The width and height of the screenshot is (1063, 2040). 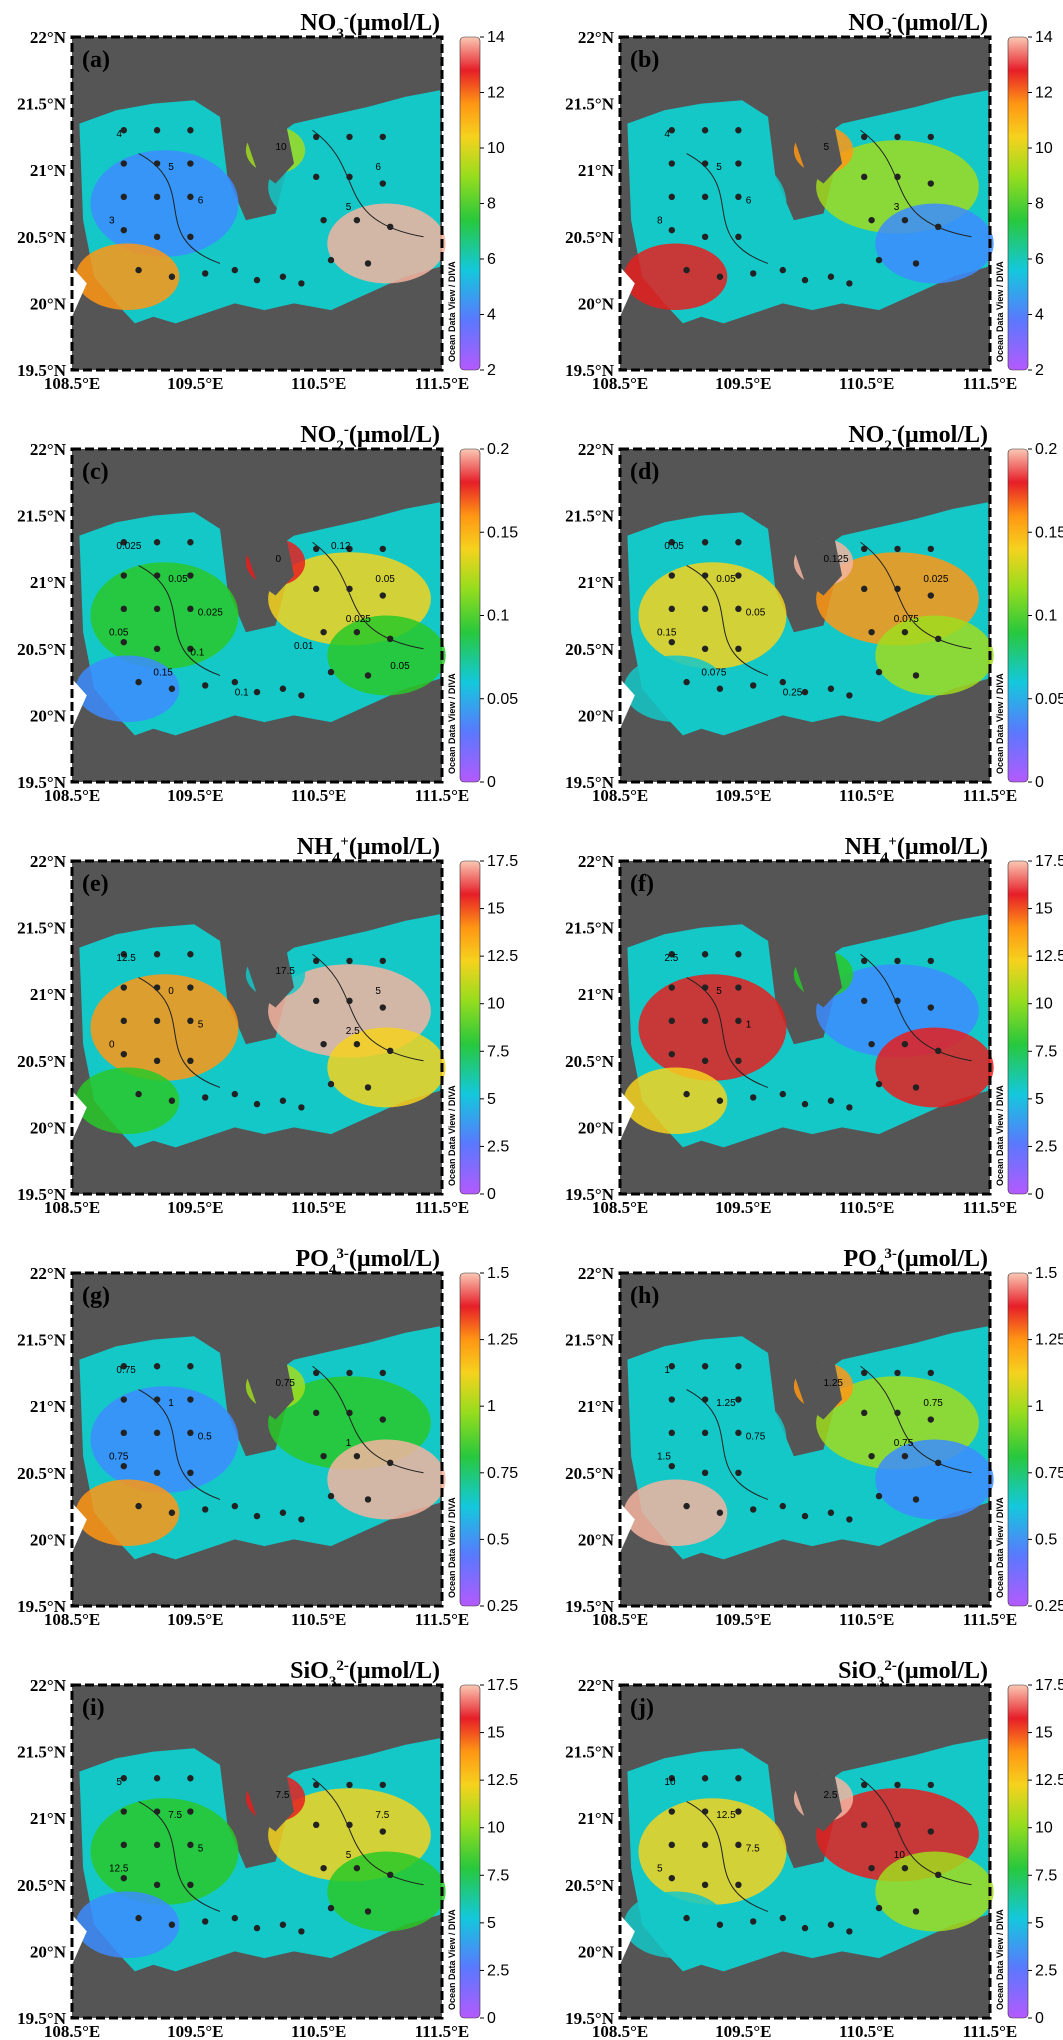 What do you see at coordinates (900, 1855) in the screenshot?
I see `contour-label: 10` at bounding box center [900, 1855].